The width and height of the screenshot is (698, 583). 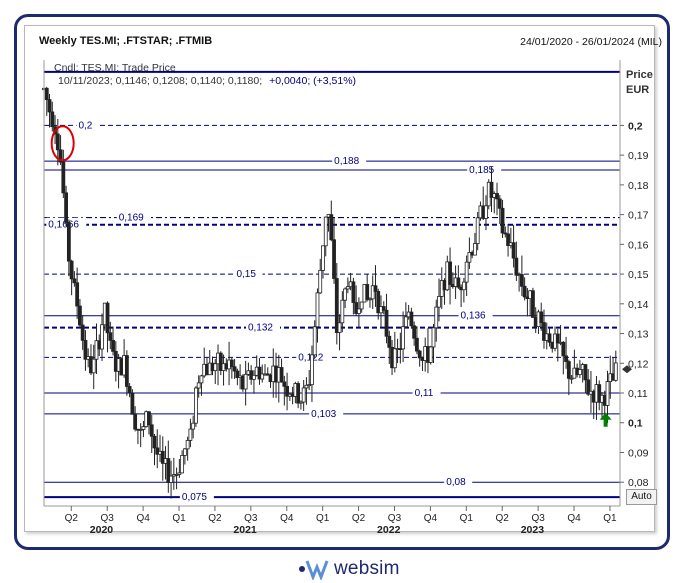 What do you see at coordinates (641, 497) in the screenshot?
I see `auto-scale-button: Auto` at bounding box center [641, 497].